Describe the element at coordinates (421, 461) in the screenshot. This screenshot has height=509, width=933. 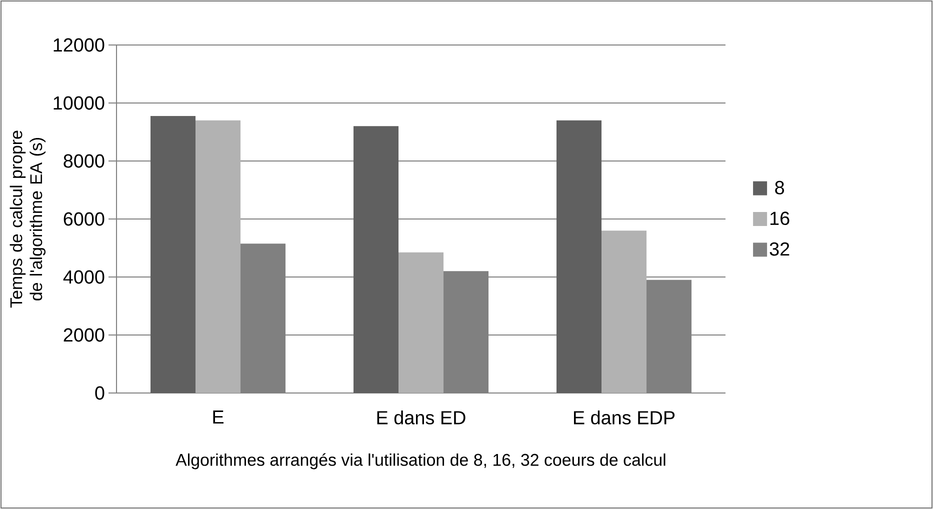
I see `x-axis-title: Algorithmes arrangés via l'utilisation de 8, 16, 32 coeurs de calcul` at that location.